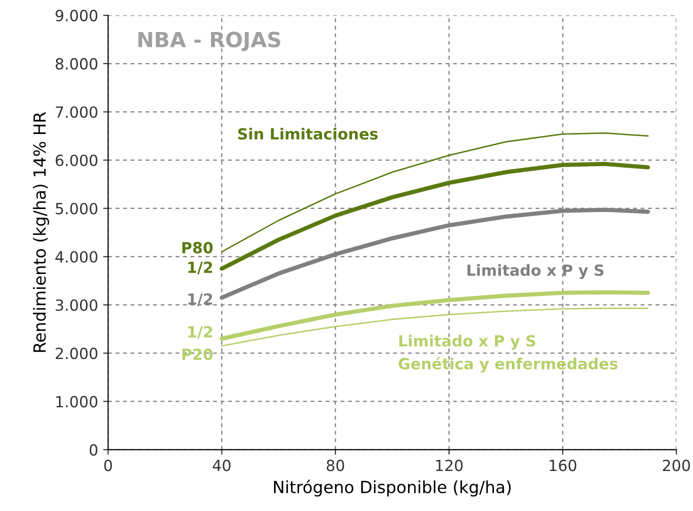 The width and height of the screenshot is (693, 511). I want to click on y-tick-label: 7.000, so click(77, 112).